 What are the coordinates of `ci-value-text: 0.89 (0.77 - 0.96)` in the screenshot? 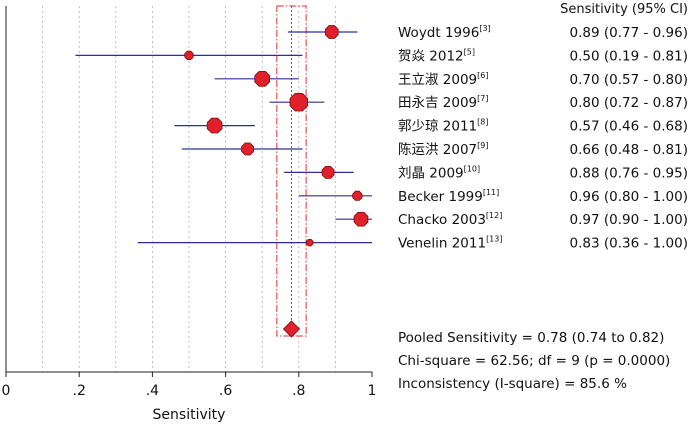 It's located at (629, 33).